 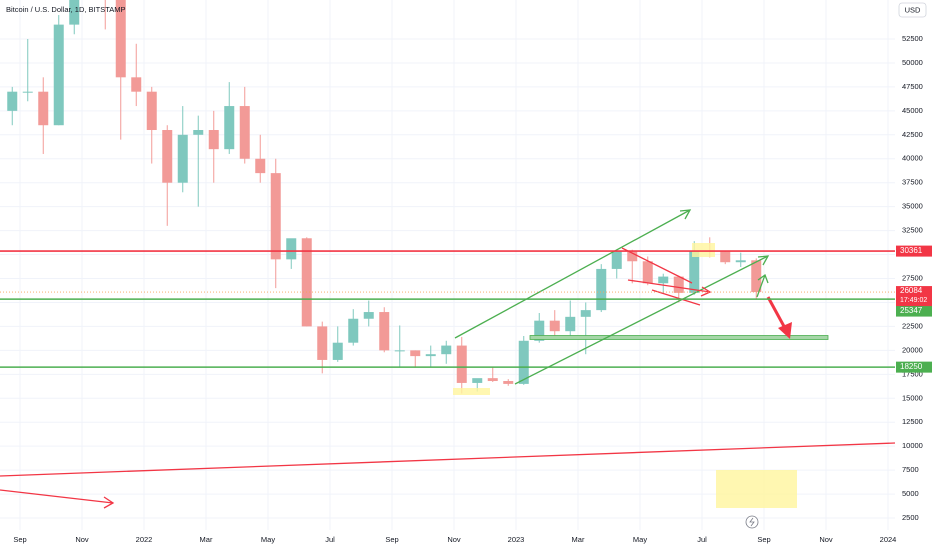 What do you see at coordinates (912, 373) in the screenshot?
I see `y-tick-label: 17500` at bounding box center [912, 373].